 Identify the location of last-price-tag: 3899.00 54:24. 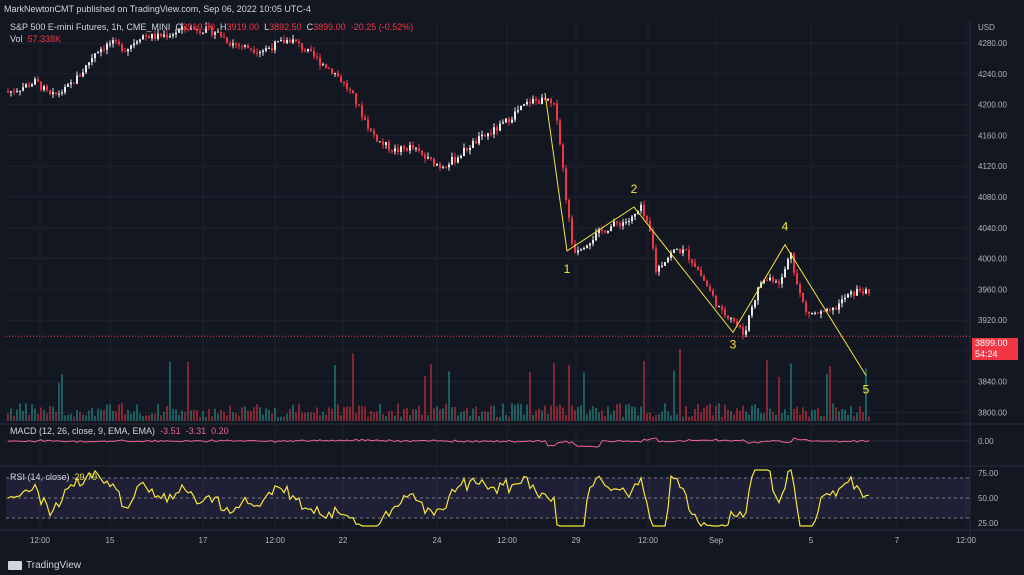
(995, 349).